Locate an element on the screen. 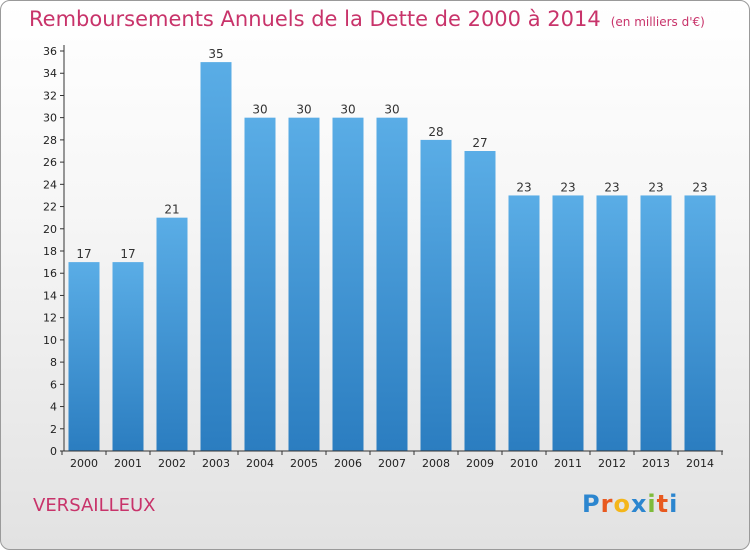 This screenshot has height=550, width=750. x-tick-label: 2006 is located at coordinates (348, 463).